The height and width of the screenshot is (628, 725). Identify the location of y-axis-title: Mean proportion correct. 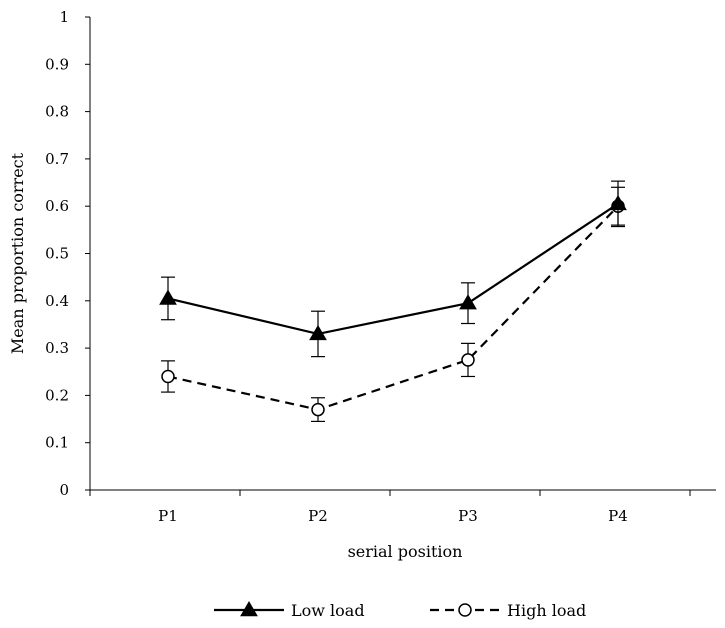
(17, 253).